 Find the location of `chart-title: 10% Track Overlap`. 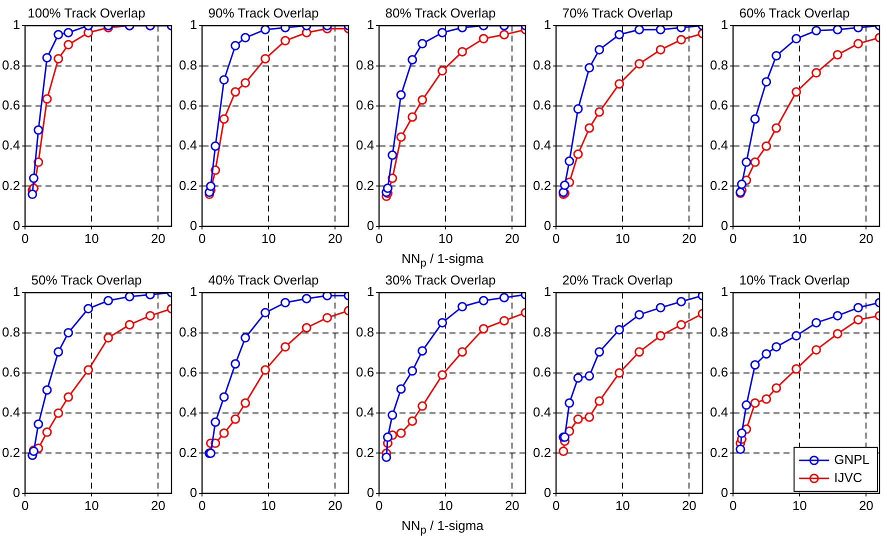

chart-title: 10% Track Overlap is located at coordinates (794, 280).